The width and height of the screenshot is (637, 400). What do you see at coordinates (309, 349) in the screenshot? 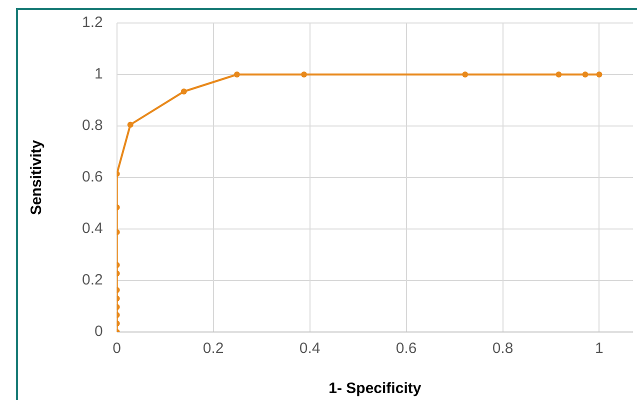
I see `x-tick-label: 0.4` at bounding box center [309, 349].